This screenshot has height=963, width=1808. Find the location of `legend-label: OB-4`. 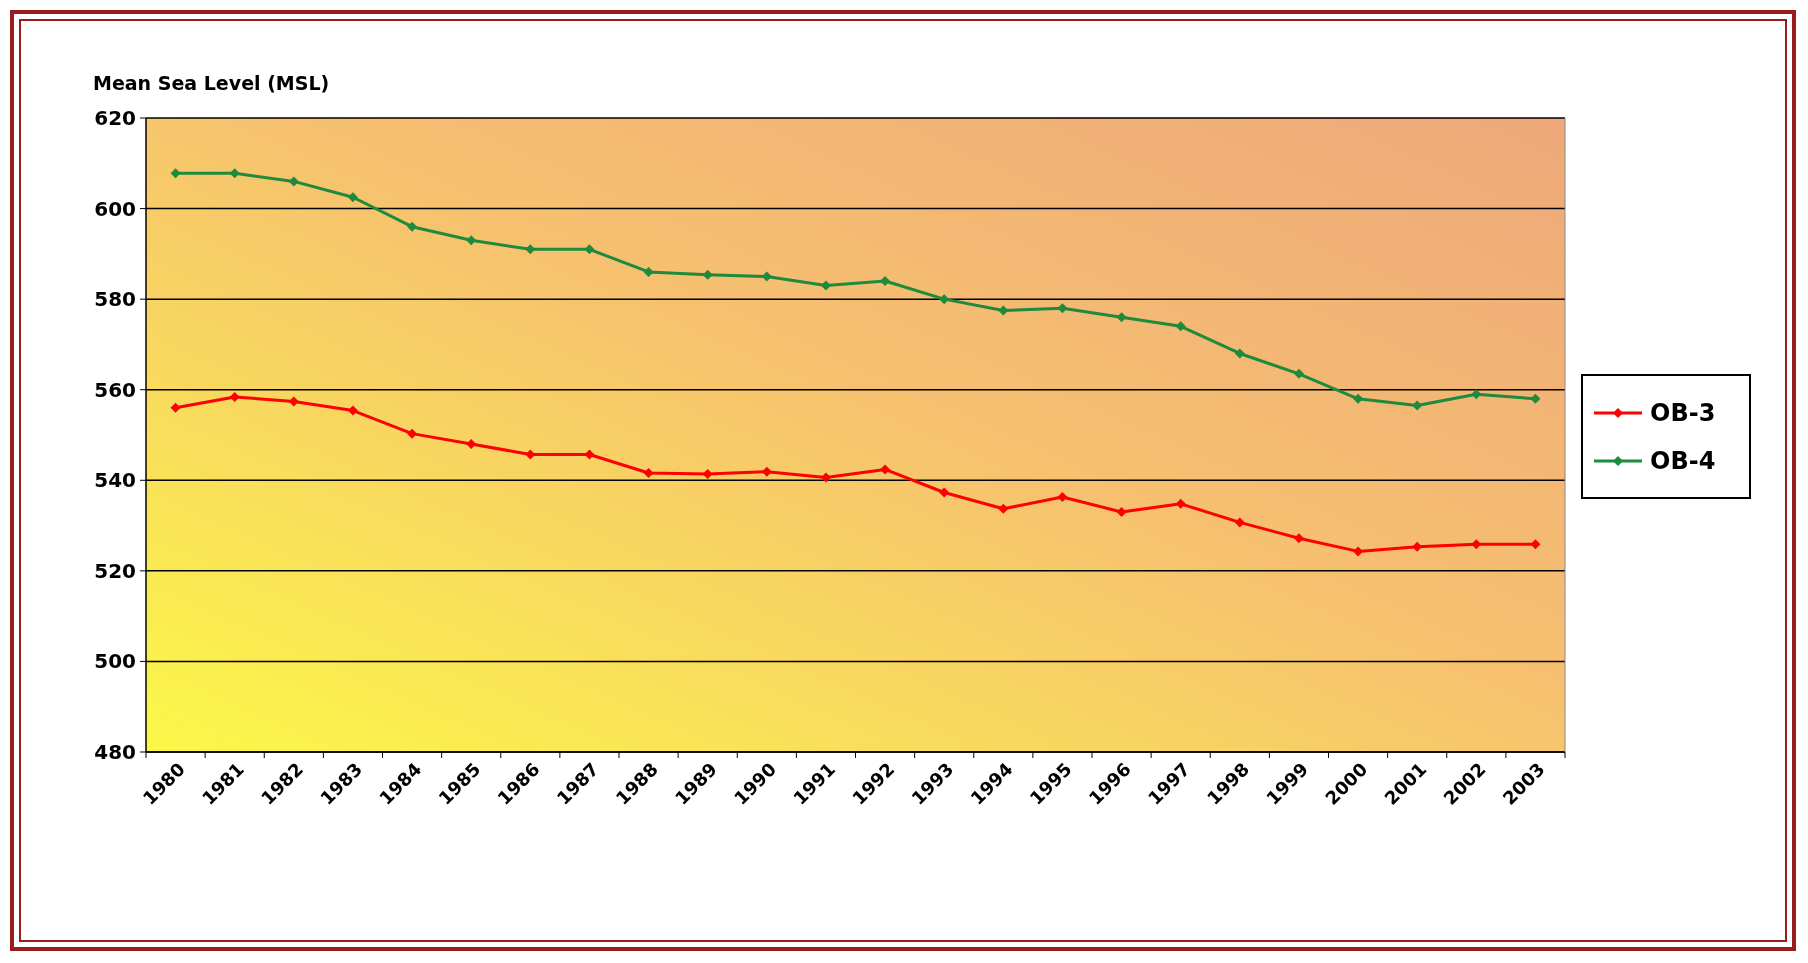

legend-label: OB-4 is located at coordinates (1683, 461).